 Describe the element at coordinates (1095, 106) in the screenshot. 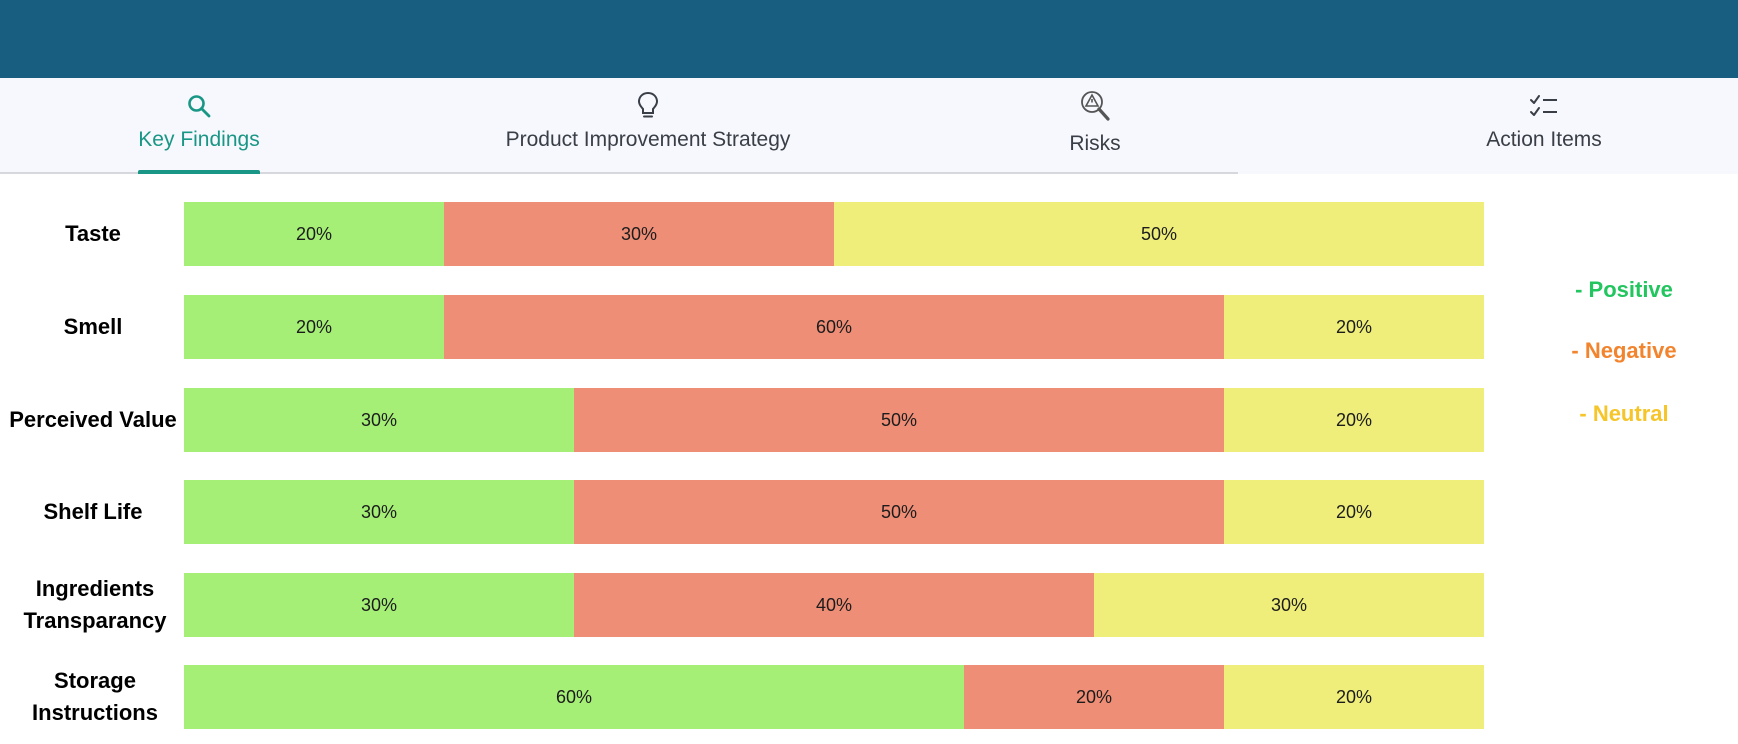

I see `risk-analysis-icon` at that location.